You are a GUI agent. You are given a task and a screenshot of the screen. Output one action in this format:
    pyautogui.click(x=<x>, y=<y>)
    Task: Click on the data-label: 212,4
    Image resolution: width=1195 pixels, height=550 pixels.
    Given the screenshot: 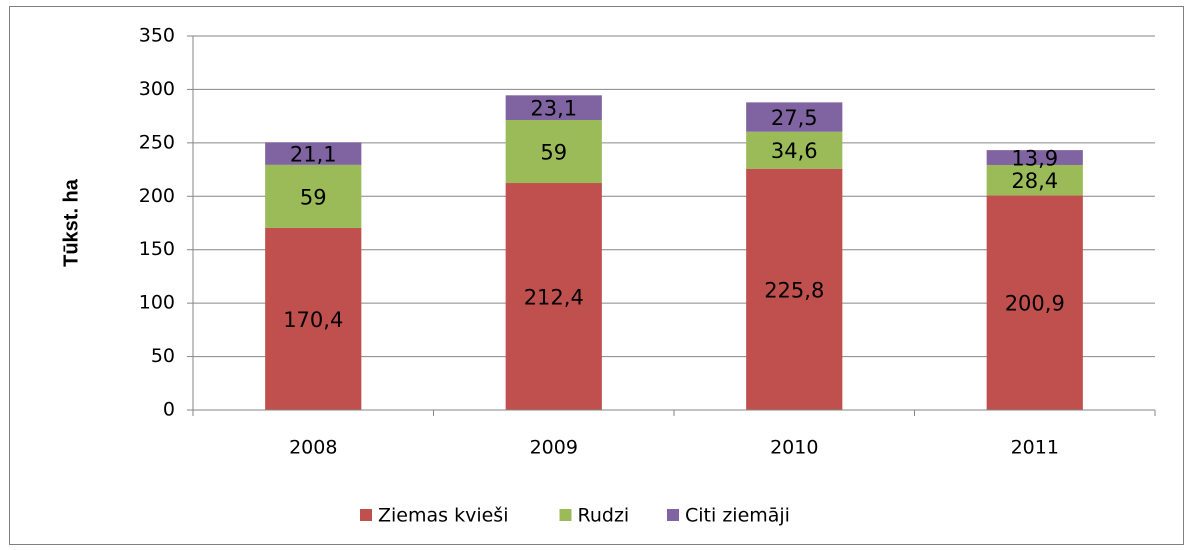 What is the action you would take?
    pyautogui.click(x=554, y=298)
    